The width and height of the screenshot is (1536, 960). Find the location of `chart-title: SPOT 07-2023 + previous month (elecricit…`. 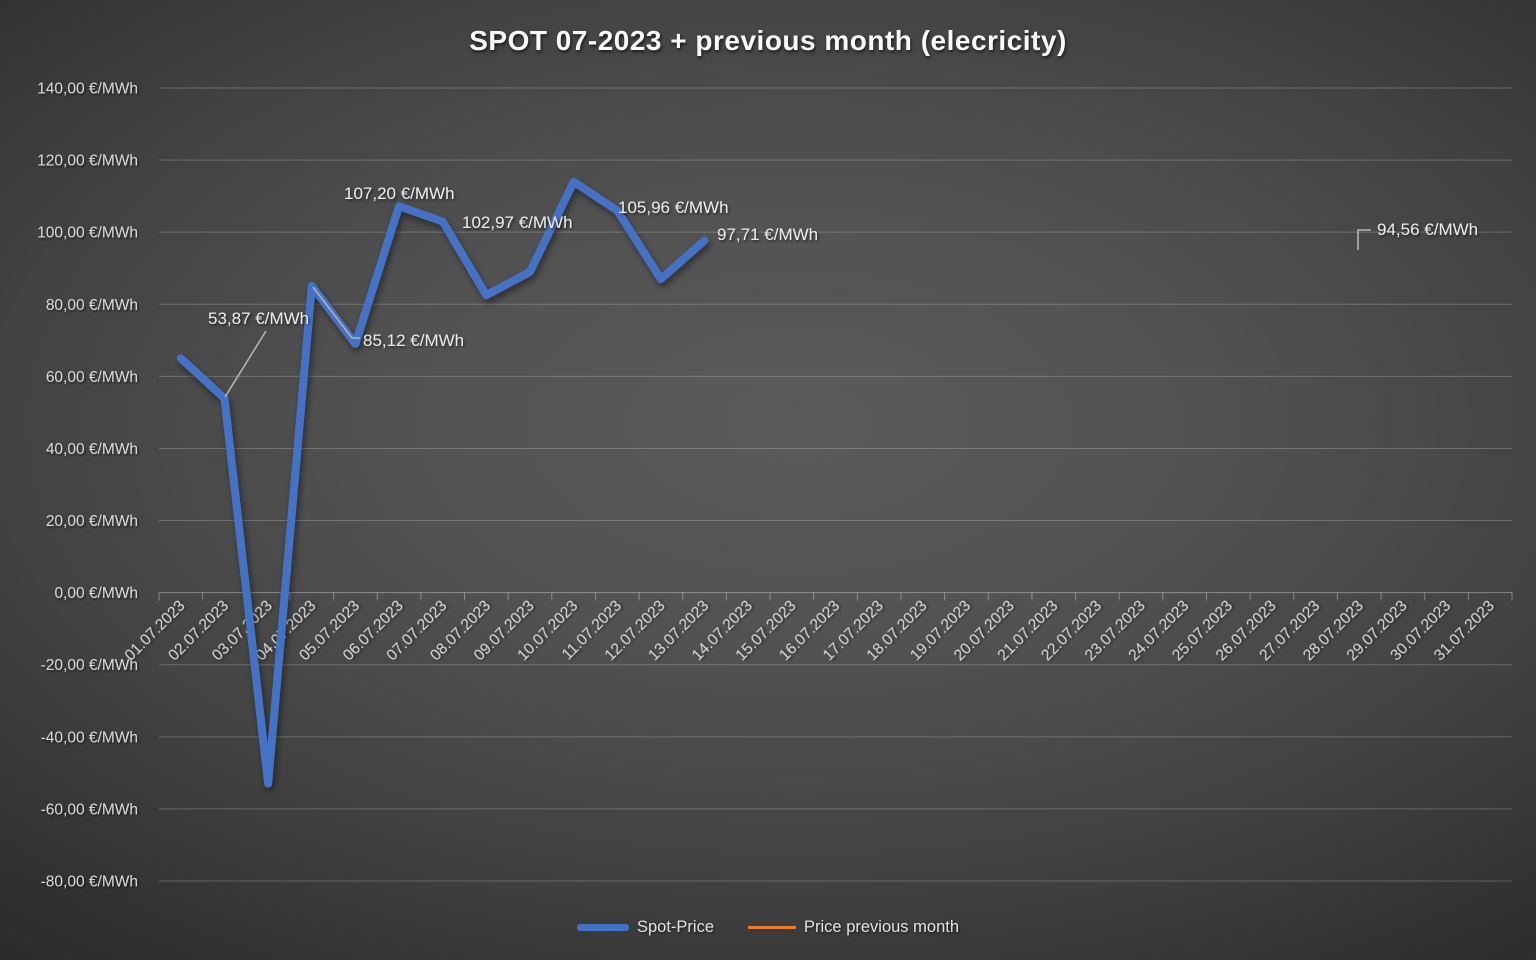

chart-title: SPOT 07-2023 + previous month (elecricit… is located at coordinates (768, 40).